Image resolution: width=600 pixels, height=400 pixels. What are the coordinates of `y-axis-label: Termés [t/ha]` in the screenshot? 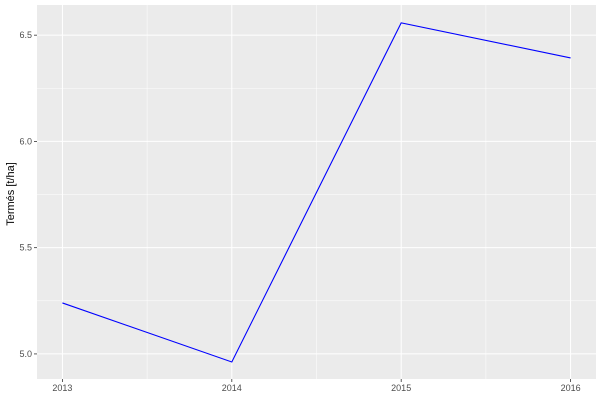 It's located at (11, 194).